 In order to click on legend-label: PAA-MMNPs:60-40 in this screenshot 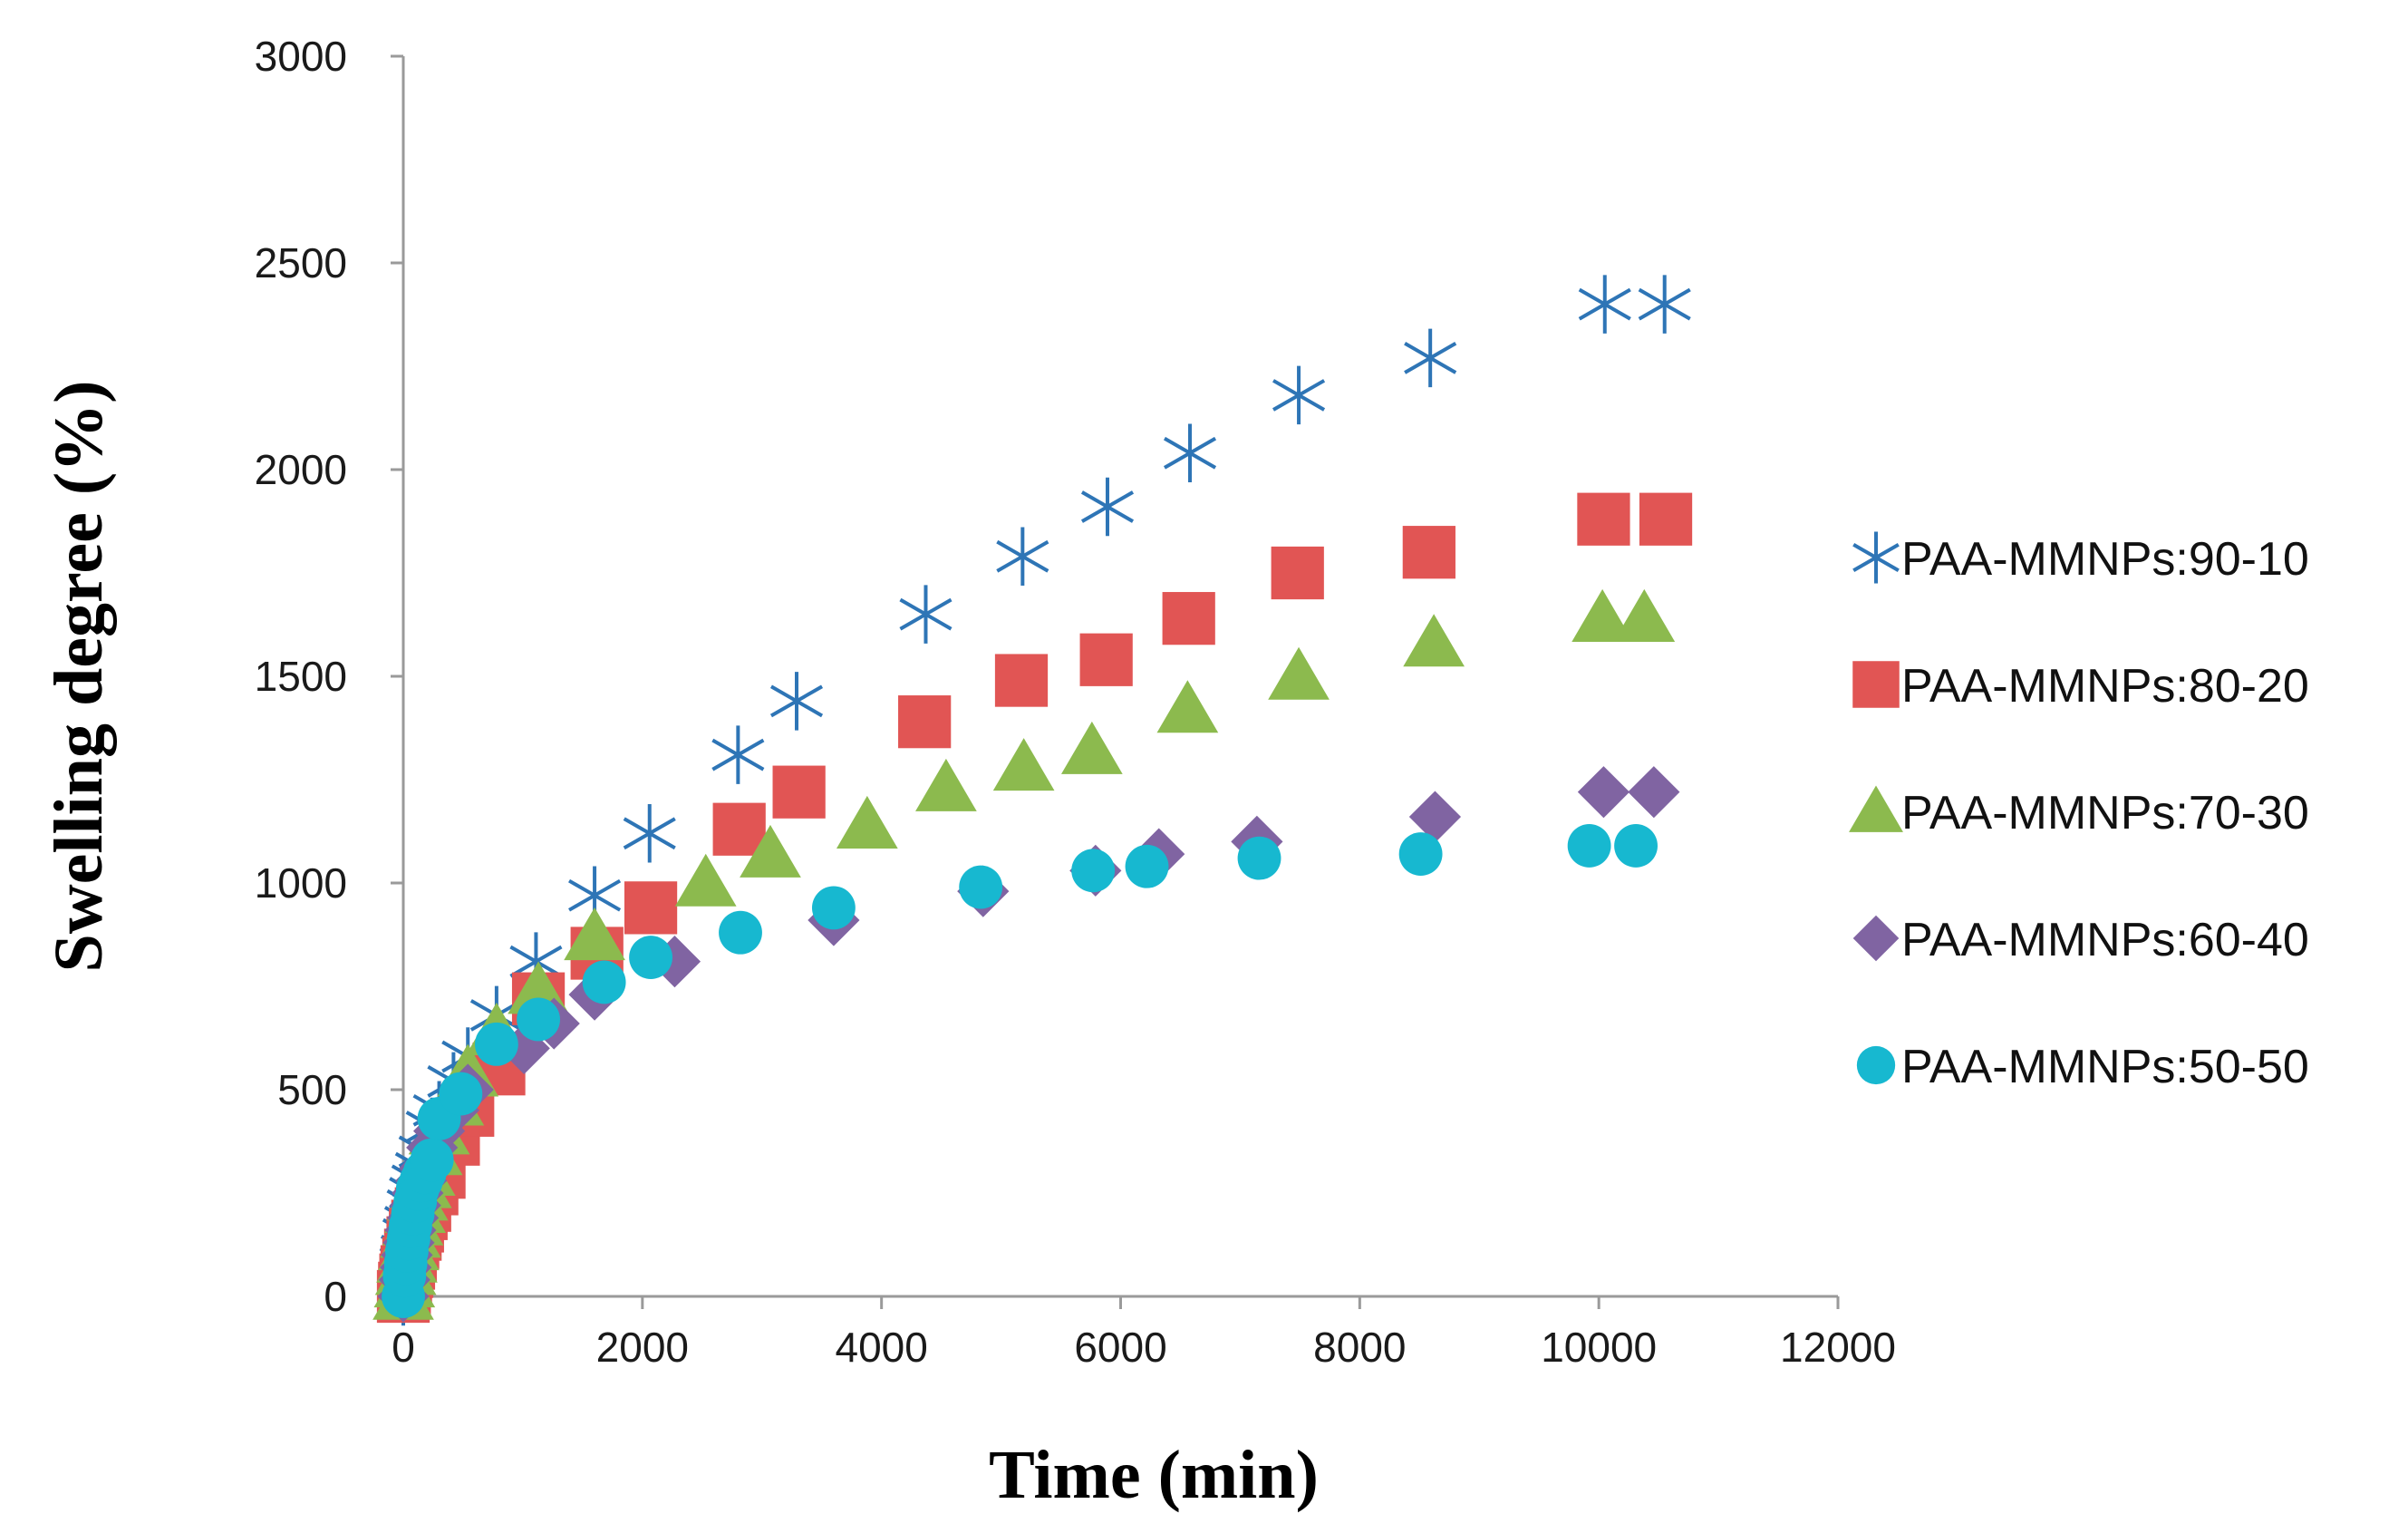, I will do `click(2105, 940)`.